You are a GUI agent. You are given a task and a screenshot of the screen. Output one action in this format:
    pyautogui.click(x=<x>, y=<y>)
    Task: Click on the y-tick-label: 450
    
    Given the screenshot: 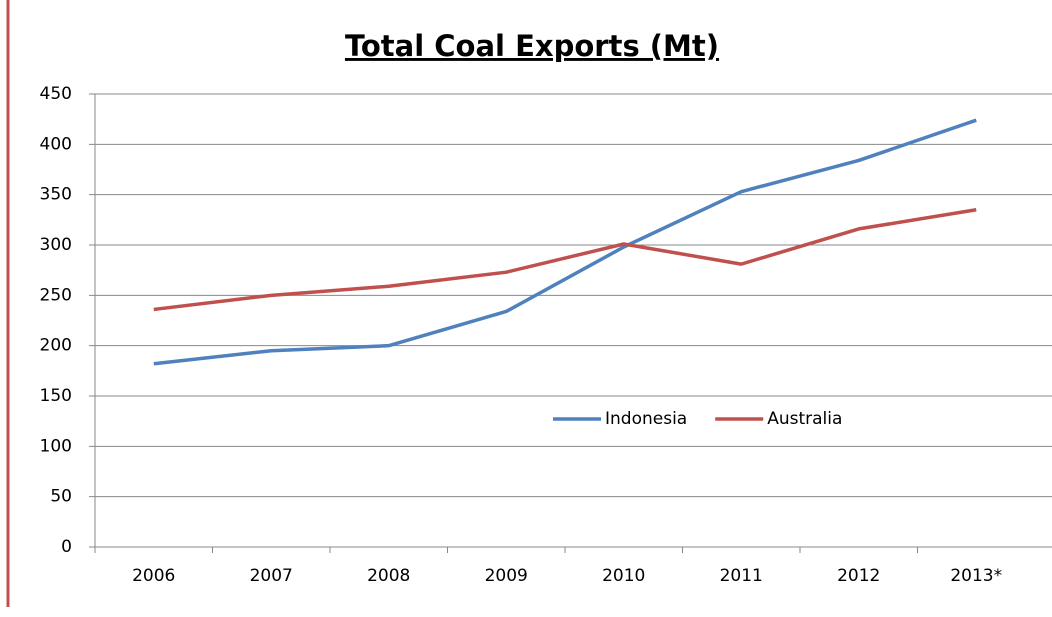 What is the action you would take?
    pyautogui.click(x=56, y=94)
    